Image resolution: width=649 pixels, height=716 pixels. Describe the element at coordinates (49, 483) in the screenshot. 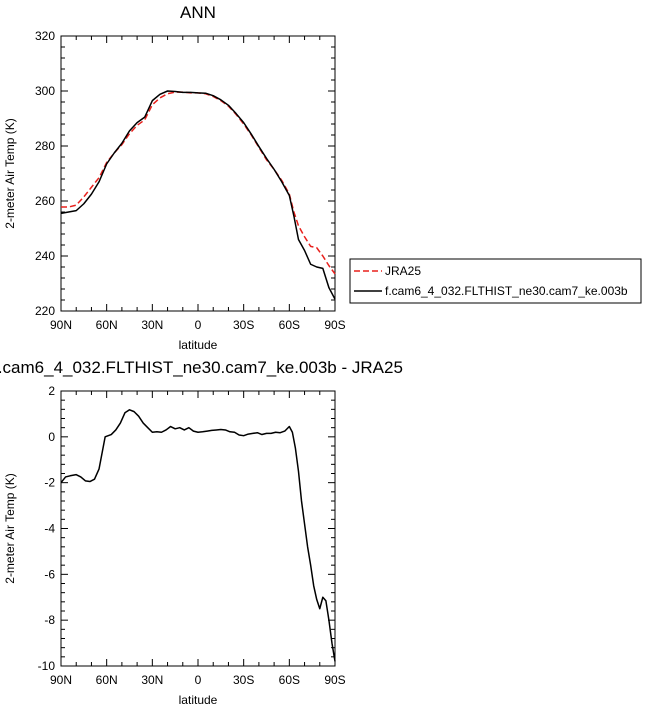

I see `y-tick-label: -2` at that location.